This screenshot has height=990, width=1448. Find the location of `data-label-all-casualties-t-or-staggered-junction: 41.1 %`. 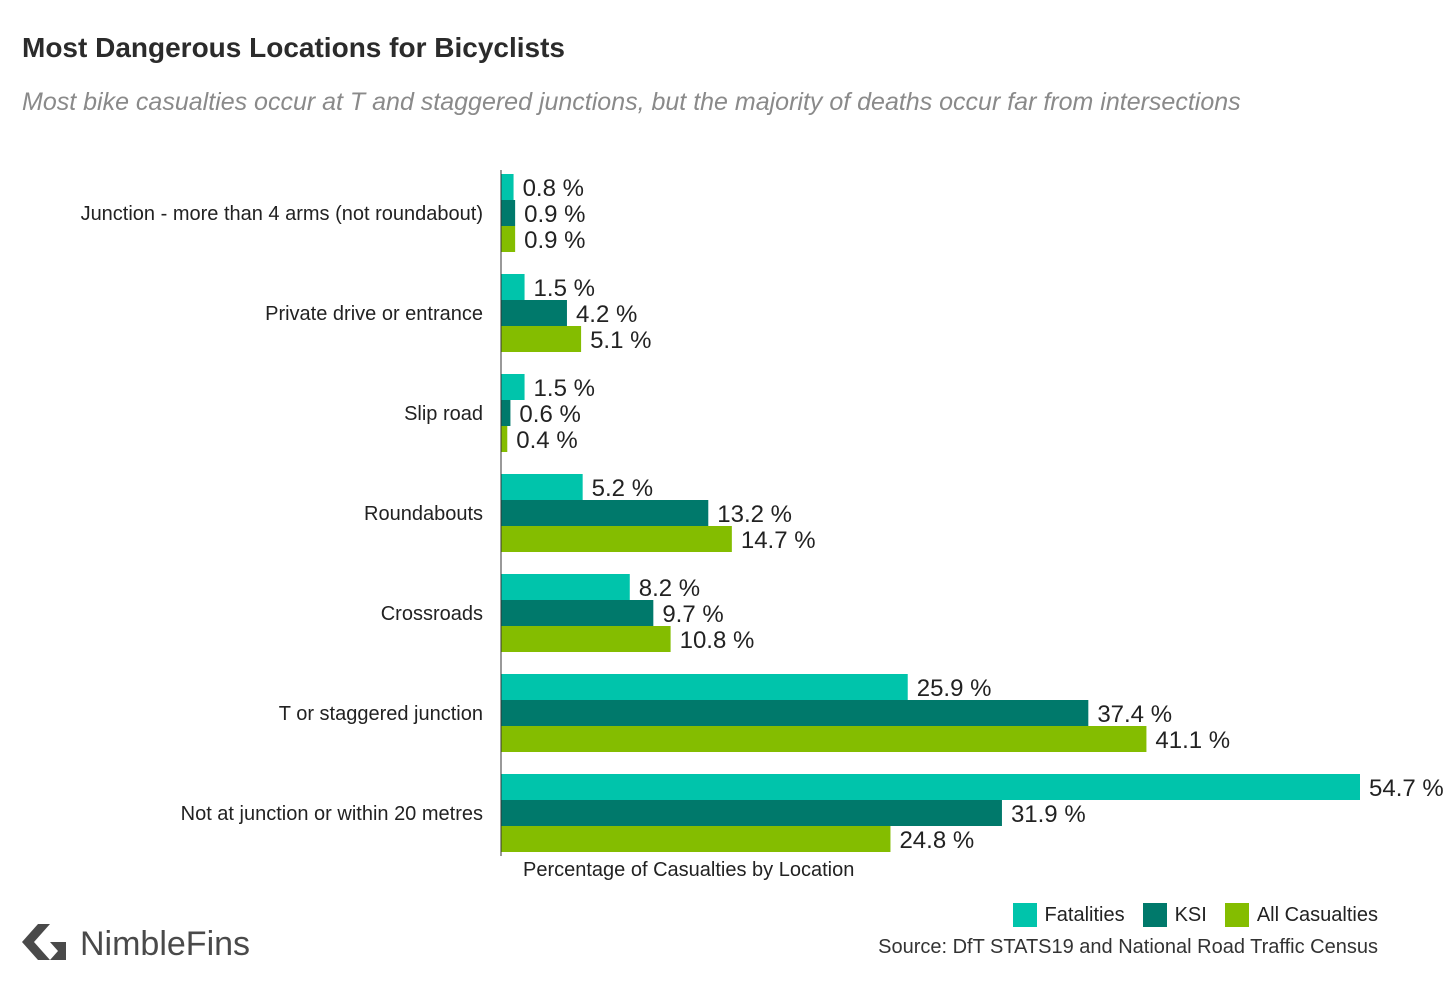

data-label-all-casualties-t-or-staggered-junction: 41.1 % is located at coordinates (1192, 740).